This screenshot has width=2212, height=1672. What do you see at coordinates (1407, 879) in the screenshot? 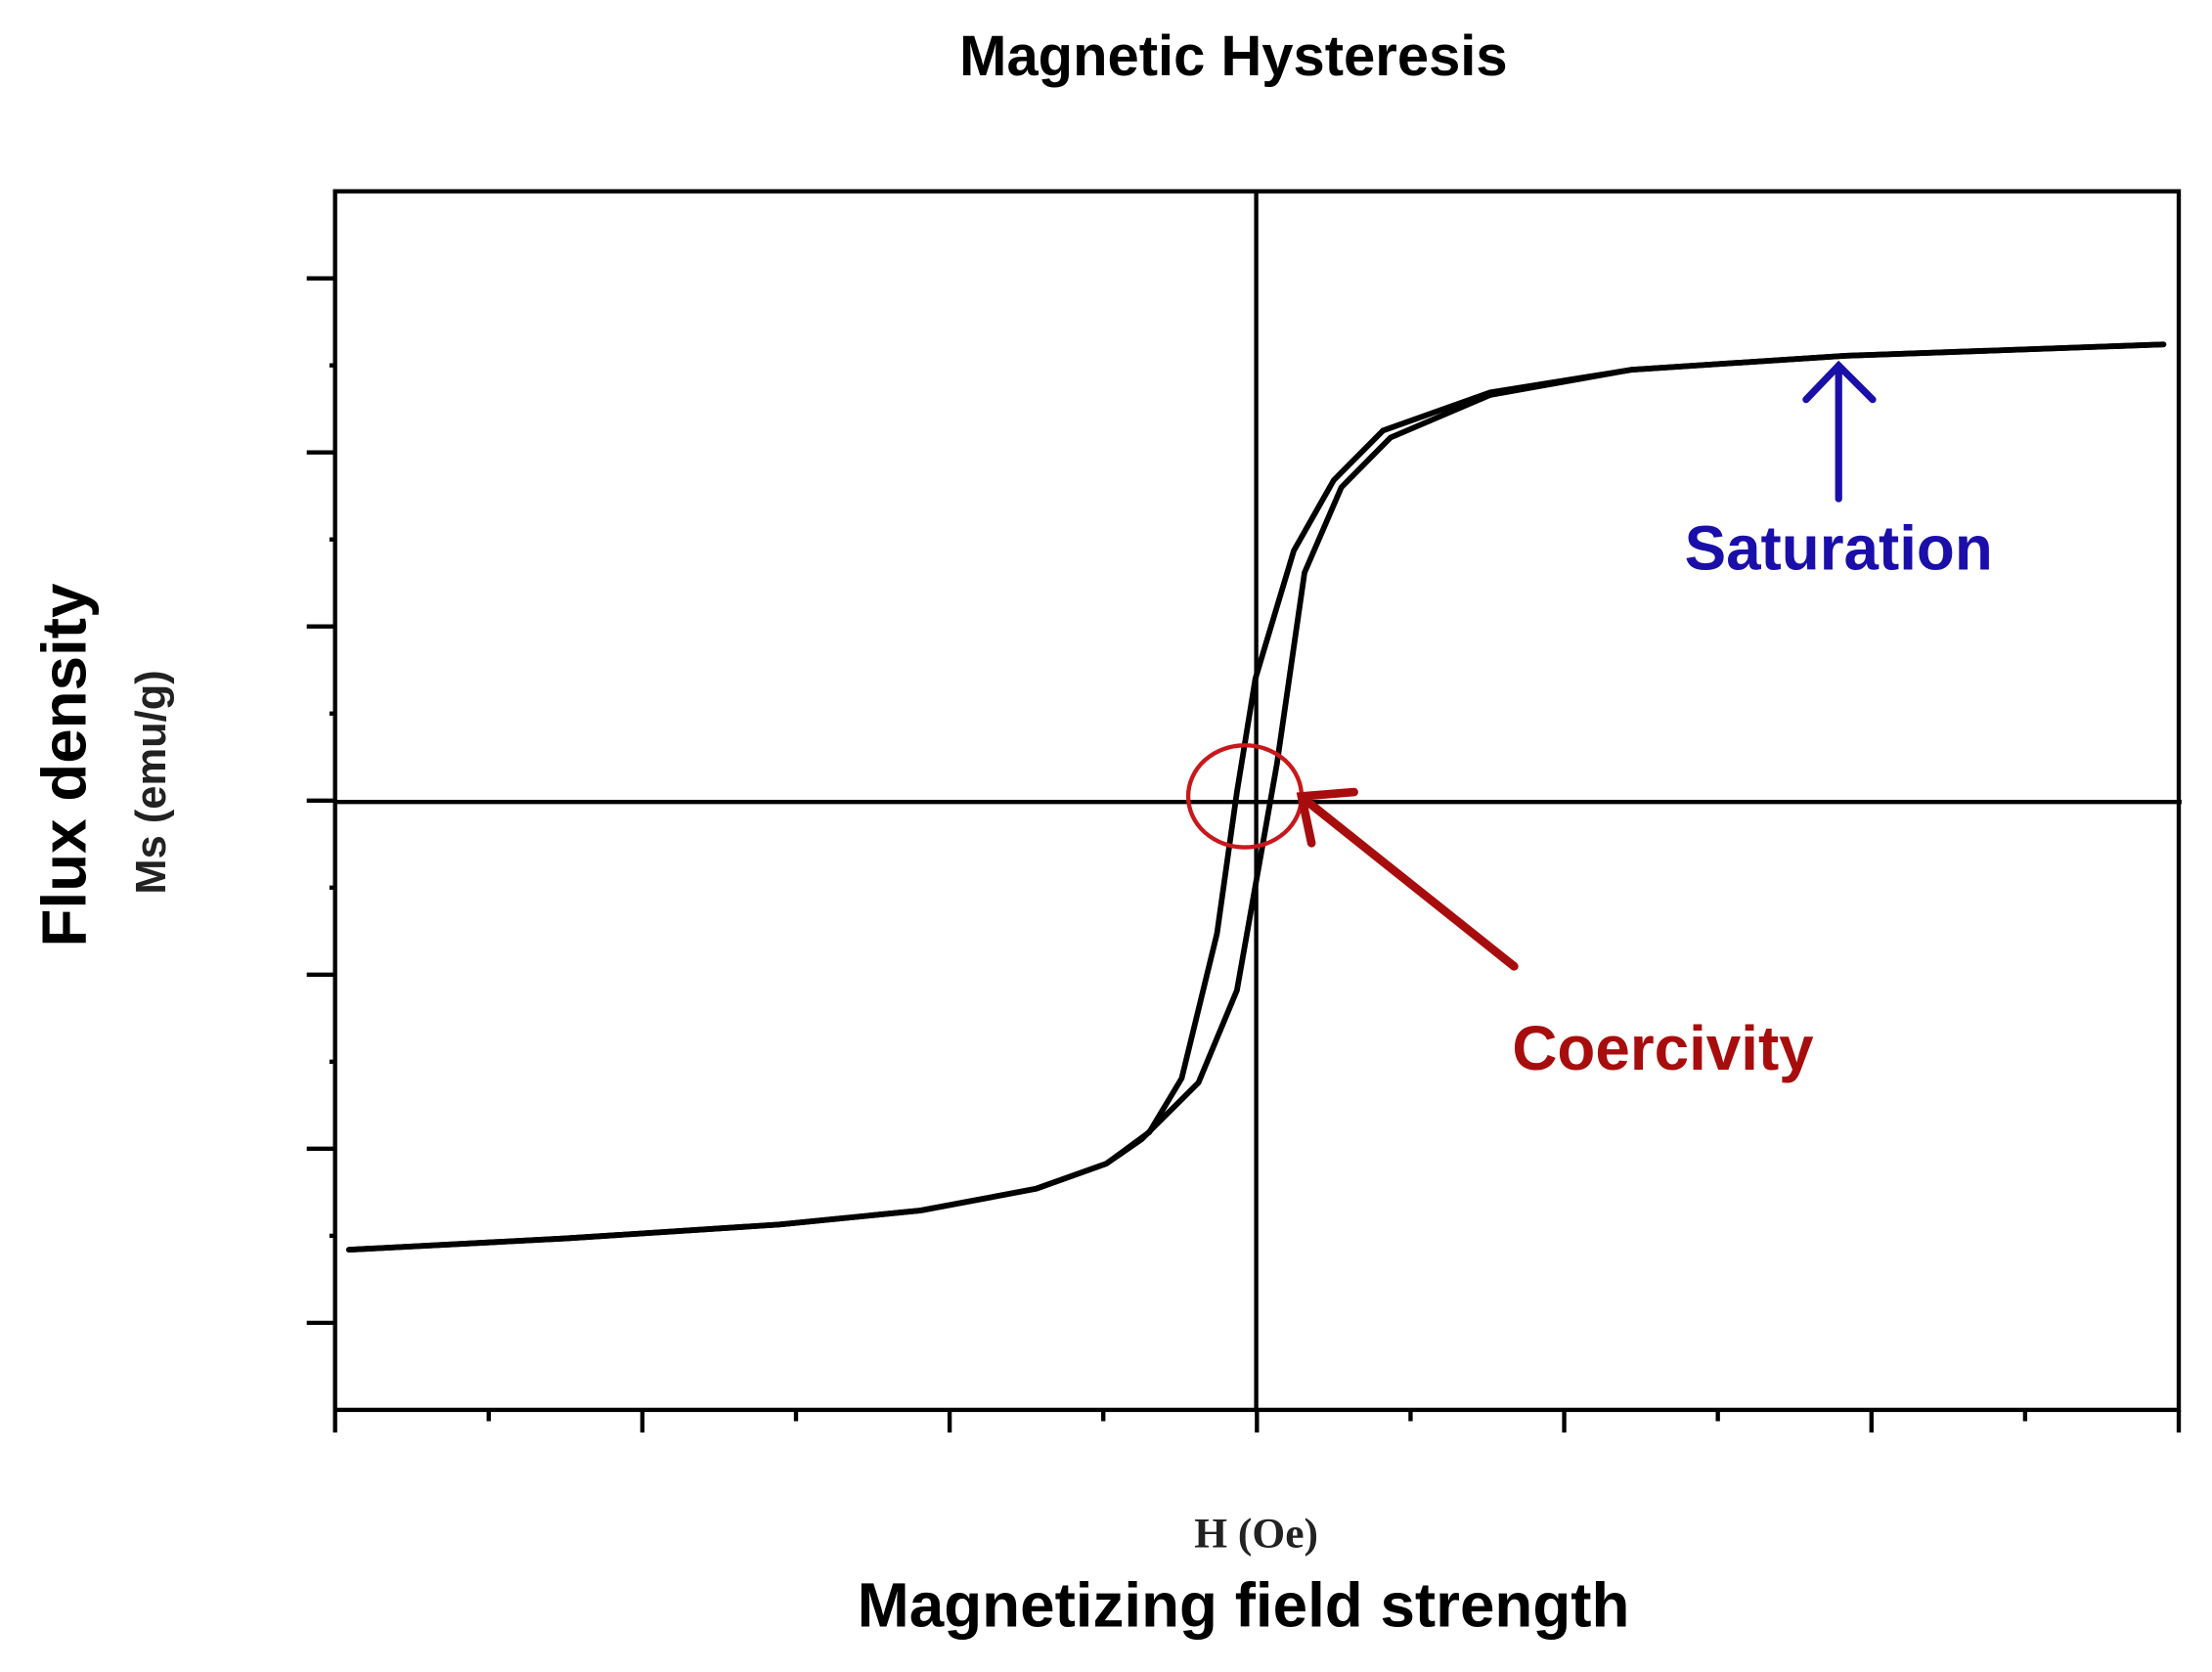
I see `coercivity-arrow` at bounding box center [1407, 879].